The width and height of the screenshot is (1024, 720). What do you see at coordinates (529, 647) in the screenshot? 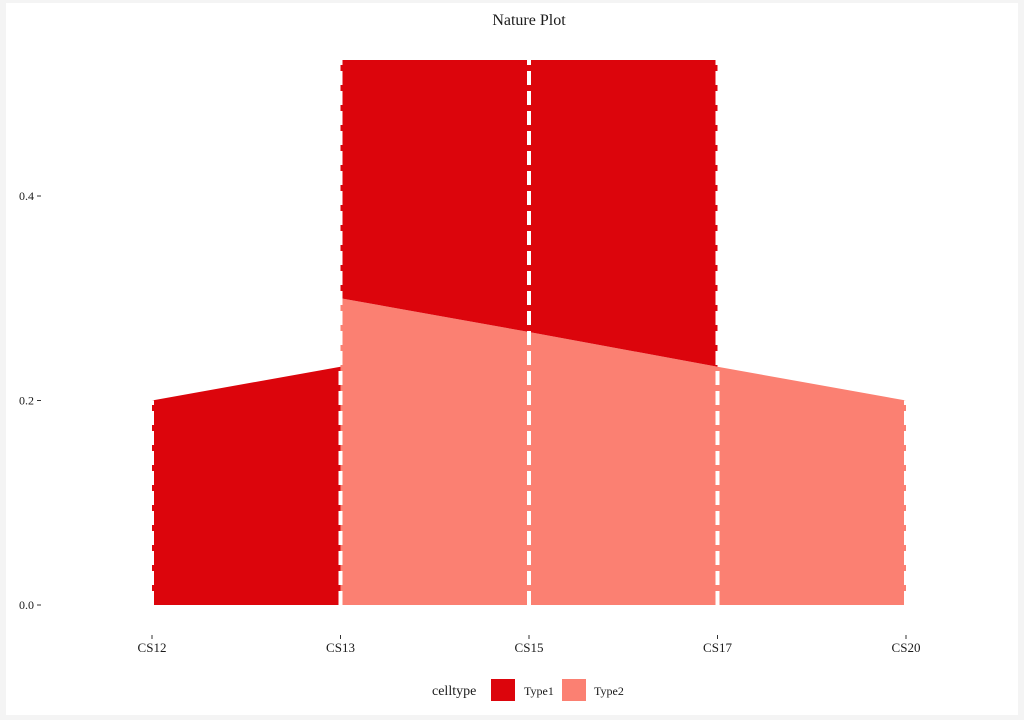
I see `x-tick-label: CS15` at bounding box center [529, 647].